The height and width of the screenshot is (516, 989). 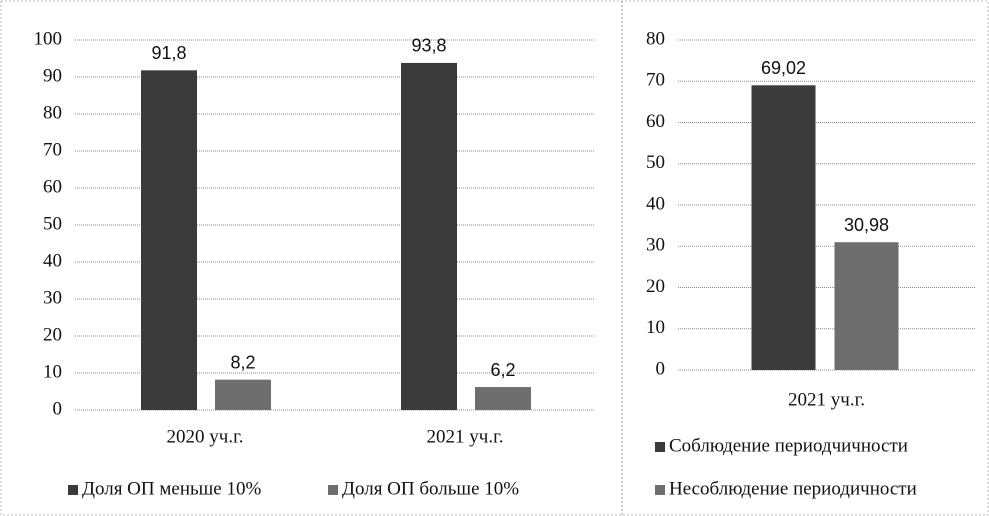 What do you see at coordinates (430, 488) in the screenshot?
I see `legend-label: Доля ОП больше 10%` at bounding box center [430, 488].